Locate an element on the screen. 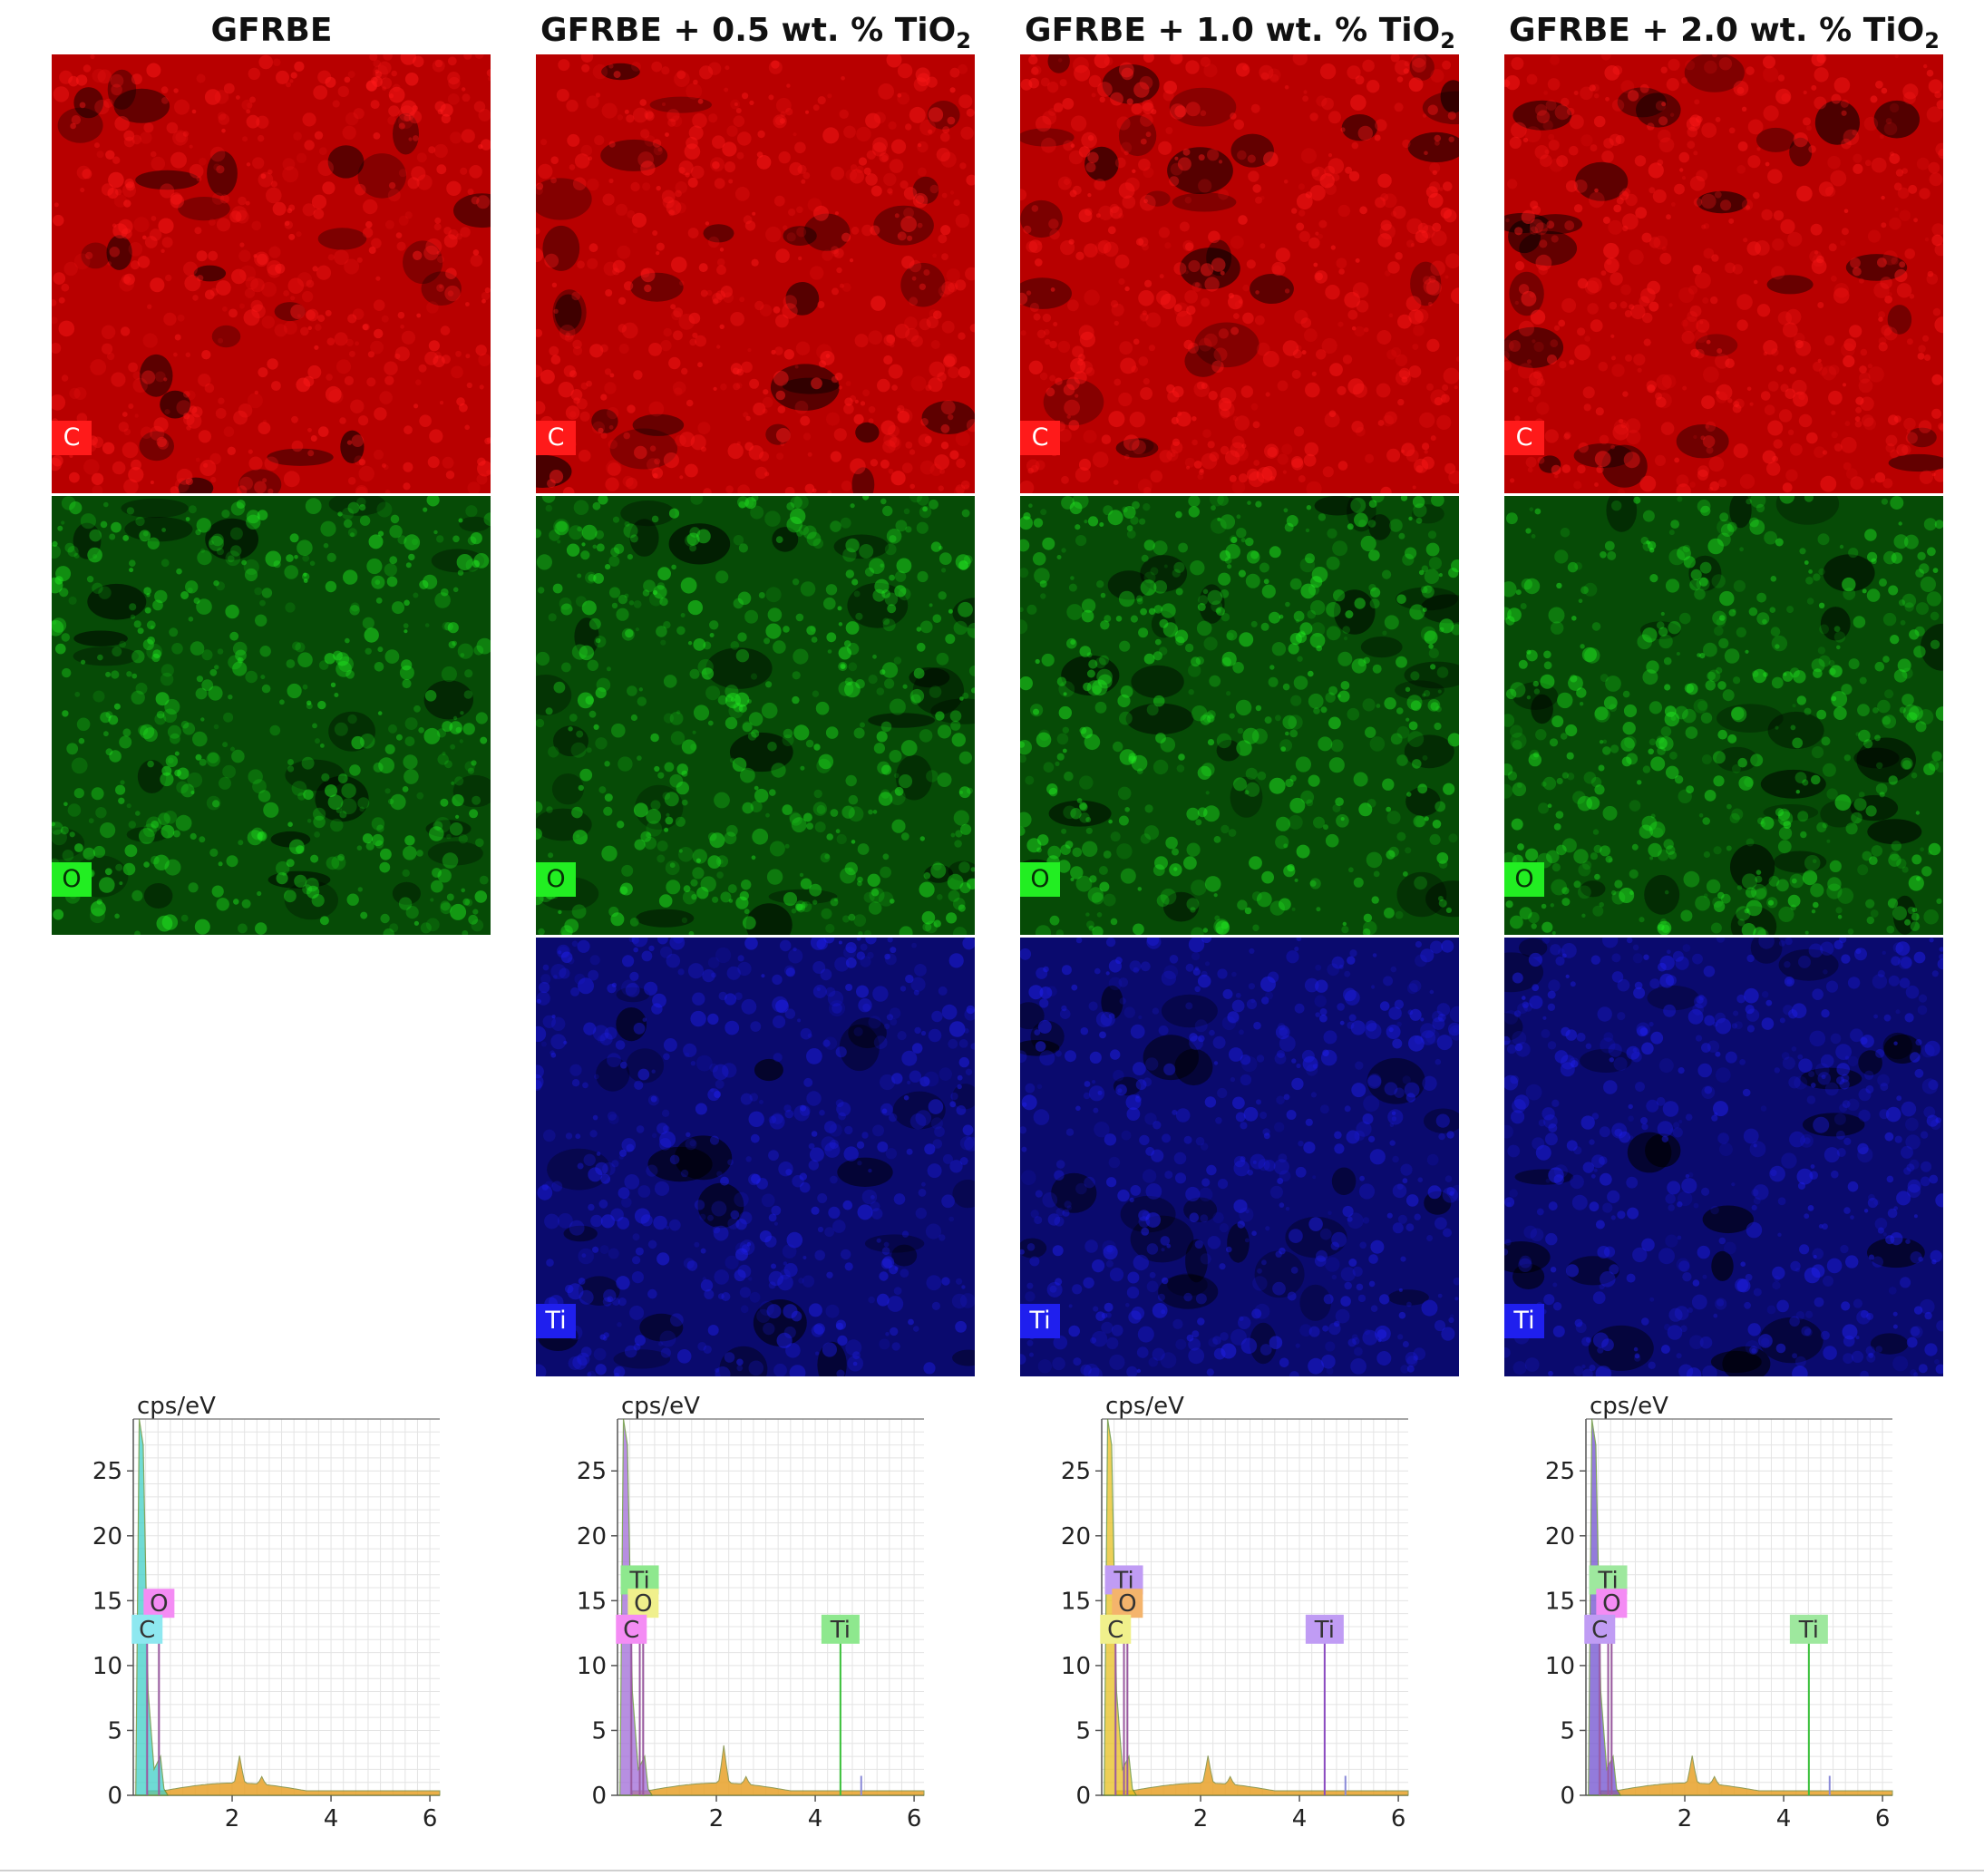 Image resolution: width=1984 pixels, height=1876 pixels. column-title-2: GFRBE + 0.5 wt. % TiO2 is located at coordinates (756, 30).